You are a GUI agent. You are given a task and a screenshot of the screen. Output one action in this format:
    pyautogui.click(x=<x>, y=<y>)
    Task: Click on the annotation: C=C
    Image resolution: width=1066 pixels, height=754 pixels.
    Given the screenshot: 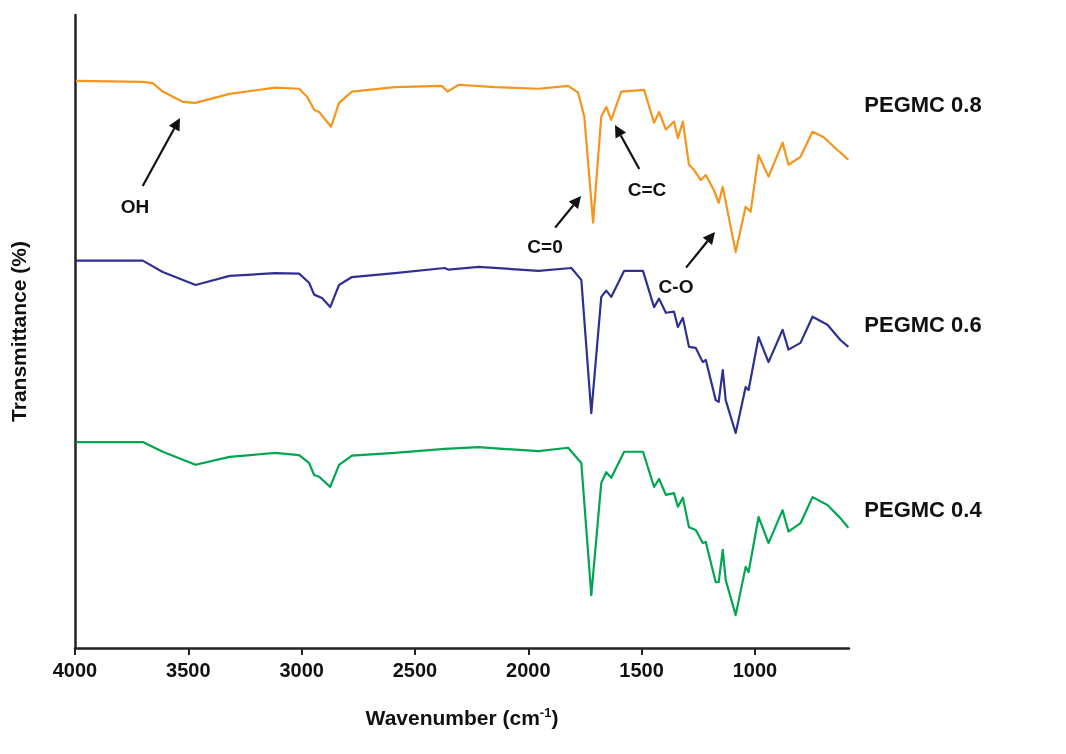 What is the action you would take?
    pyautogui.click(x=647, y=189)
    